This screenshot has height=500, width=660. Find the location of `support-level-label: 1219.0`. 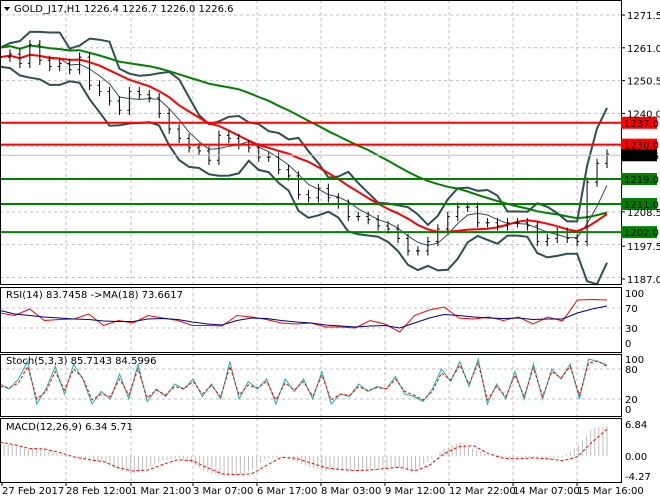

support-level-label: 1219.0 is located at coordinates (641, 180).